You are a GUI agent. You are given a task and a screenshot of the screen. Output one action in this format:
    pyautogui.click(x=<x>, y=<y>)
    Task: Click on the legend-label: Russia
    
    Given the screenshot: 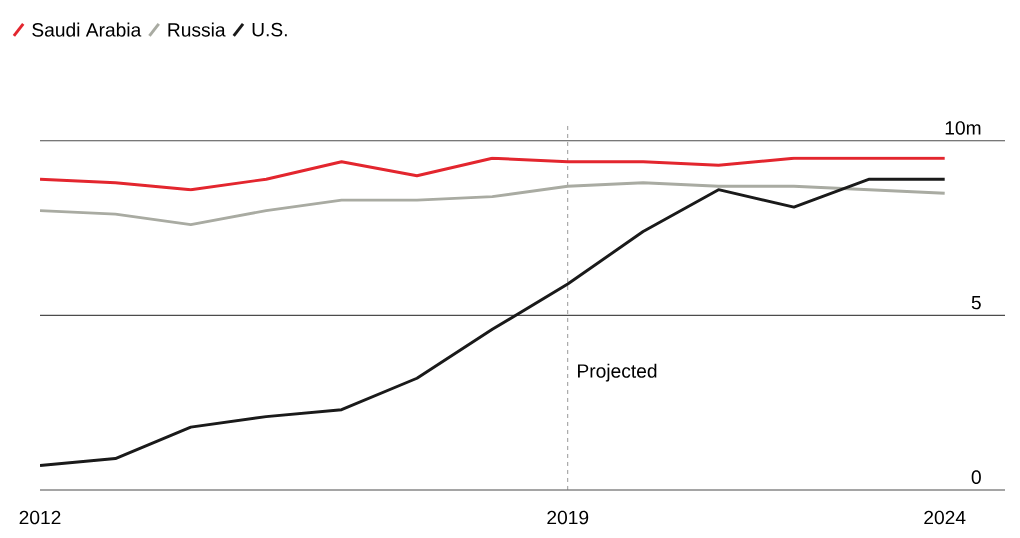 What is the action you would take?
    pyautogui.click(x=197, y=29)
    